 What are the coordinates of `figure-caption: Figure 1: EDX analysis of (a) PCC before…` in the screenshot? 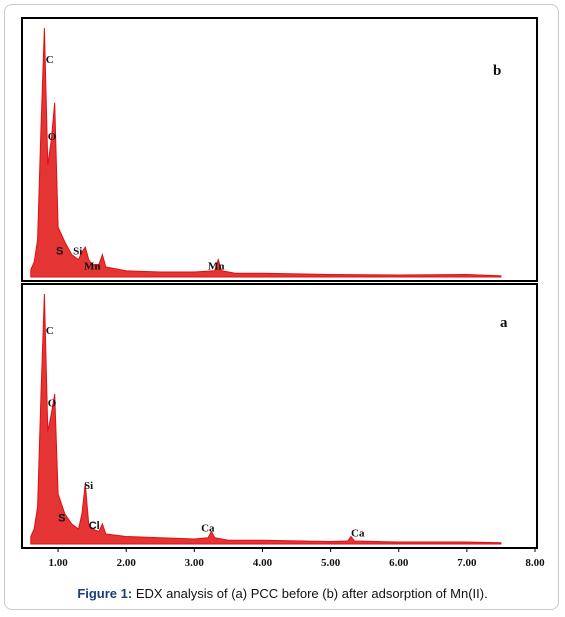 It's located at (282, 593).